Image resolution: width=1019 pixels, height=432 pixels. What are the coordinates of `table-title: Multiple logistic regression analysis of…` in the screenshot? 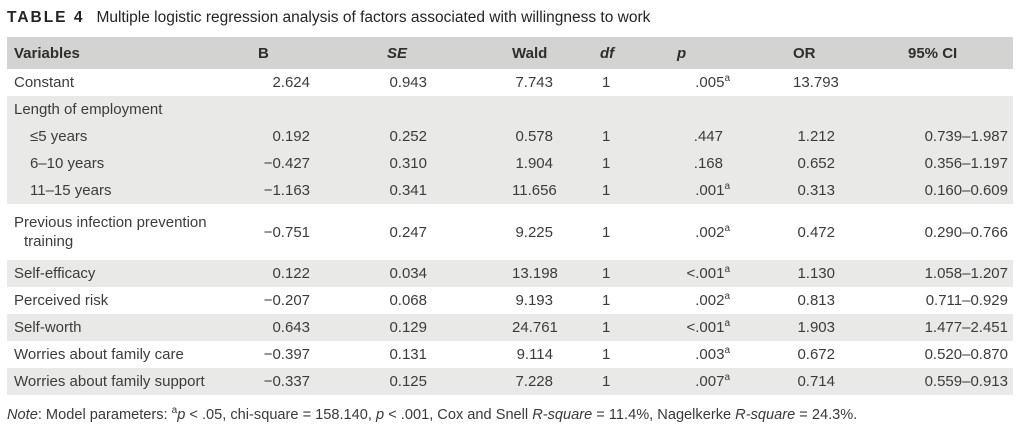 It's located at (373, 17).